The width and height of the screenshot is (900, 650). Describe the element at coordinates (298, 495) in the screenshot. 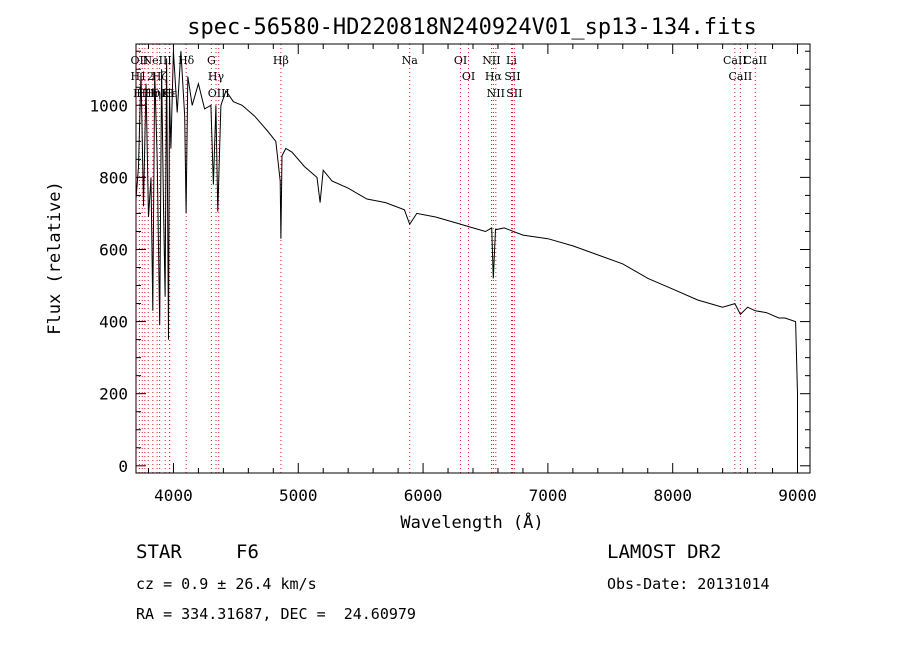

I see `x-tick-label: 5000` at that location.